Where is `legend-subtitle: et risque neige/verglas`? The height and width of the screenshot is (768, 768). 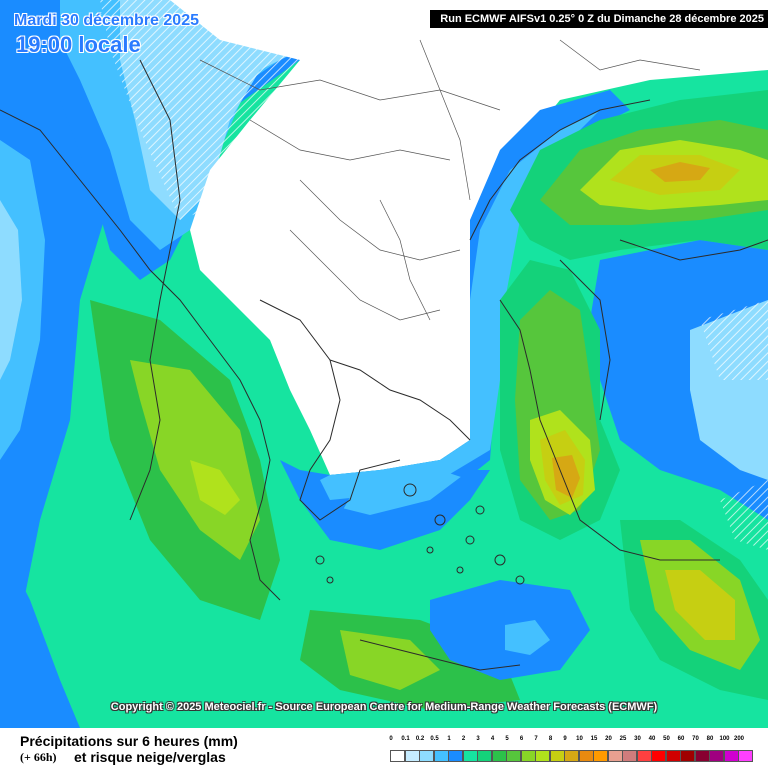 legend-subtitle: et risque neige/verglas is located at coordinates (150, 757).